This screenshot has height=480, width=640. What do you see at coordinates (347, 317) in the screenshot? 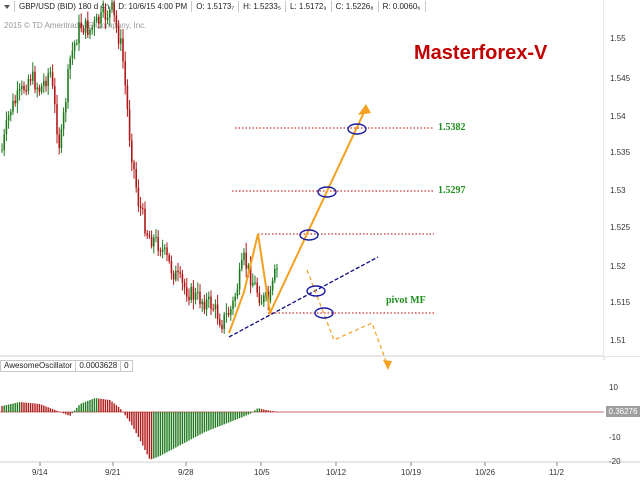
I see `alt-path` at bounding box center [347, 317].